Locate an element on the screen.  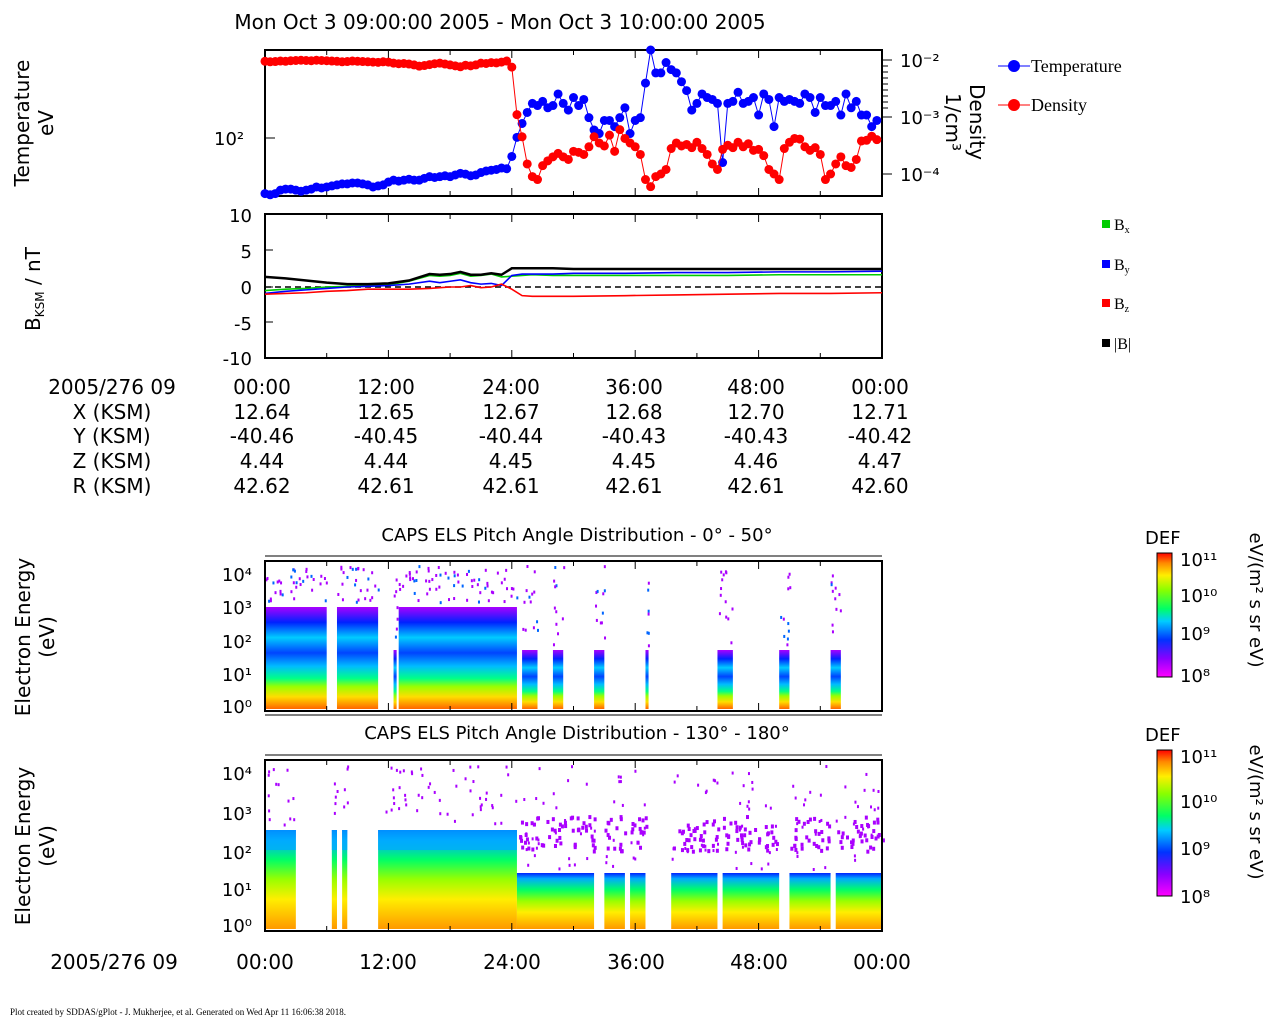
colorbar2-label: DEF is located at coordinates (1163, 735).